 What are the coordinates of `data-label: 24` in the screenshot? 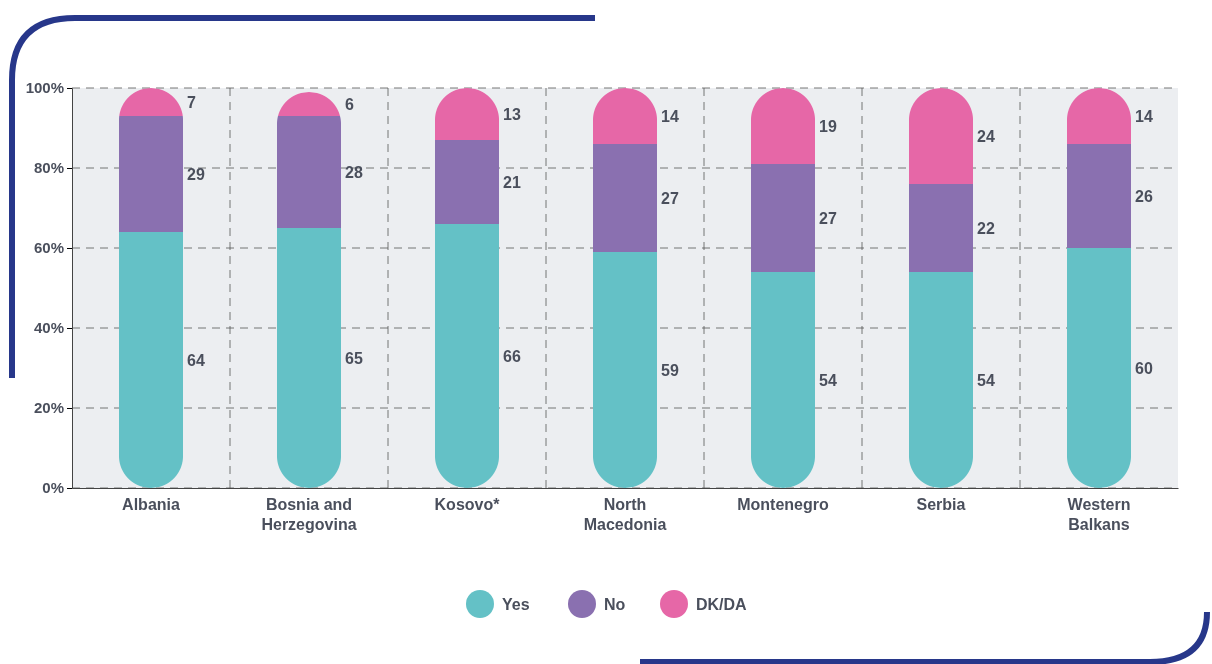 It's located at (986, 136).